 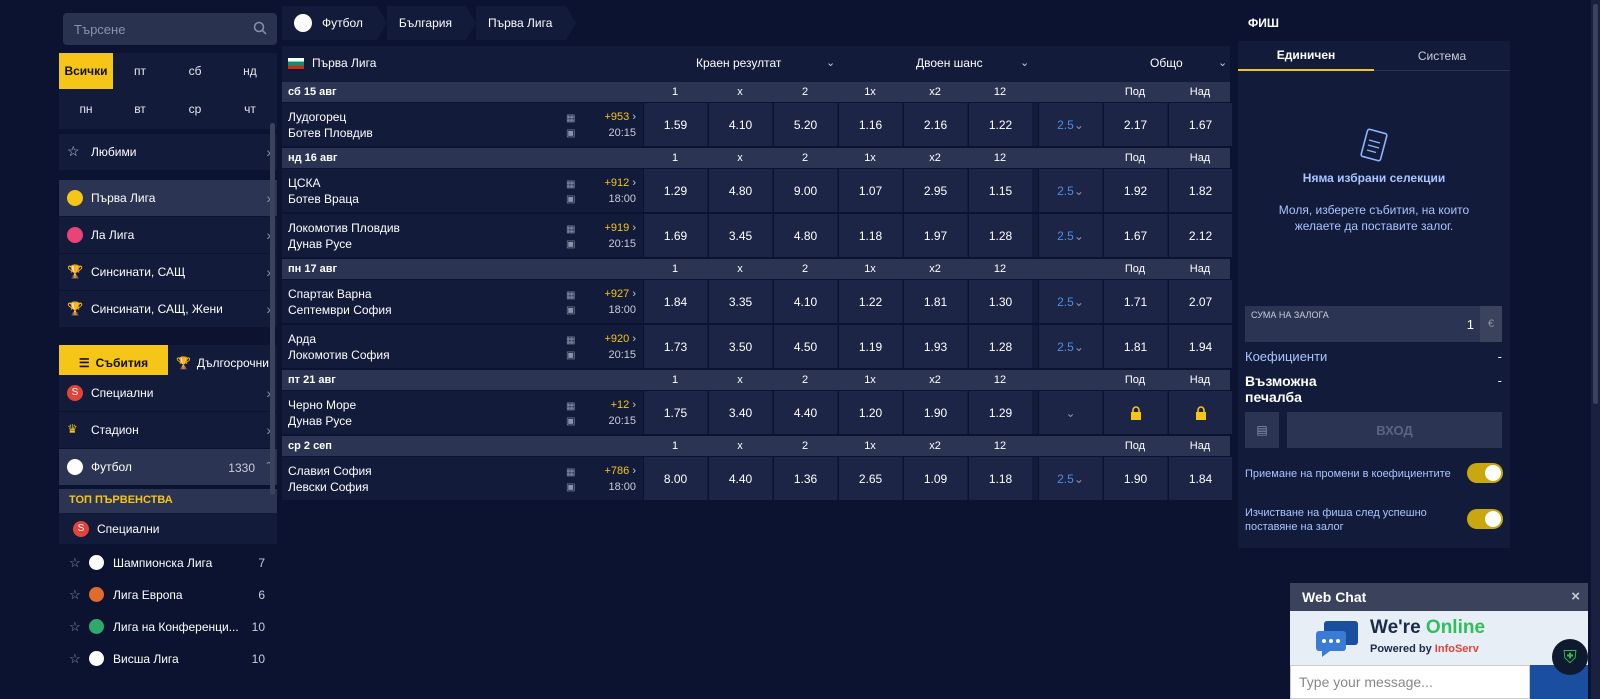 What do you see at coordinates (168, 152) in the screenshot?
I see `sidebar-item-favorites: ☆ Любими ›` at bounding box center [168, 152].